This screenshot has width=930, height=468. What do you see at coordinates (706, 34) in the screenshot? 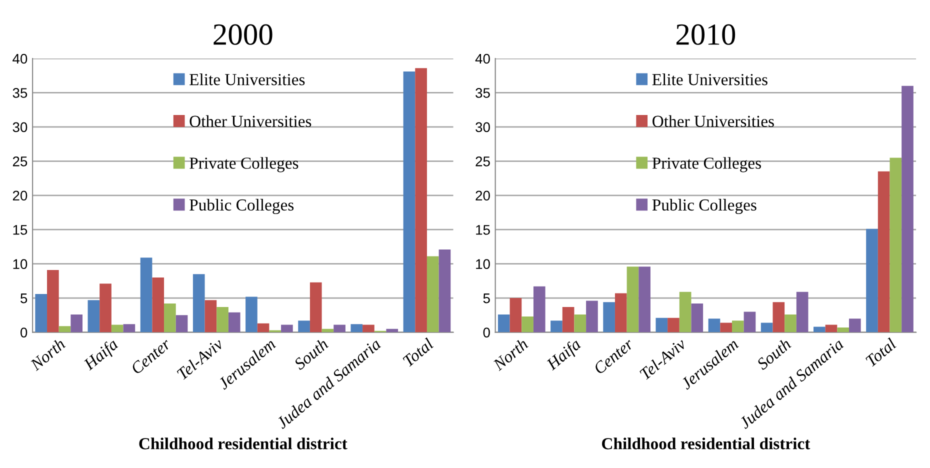
I see `chart-title: 2010` at bounding box center [706, 34].